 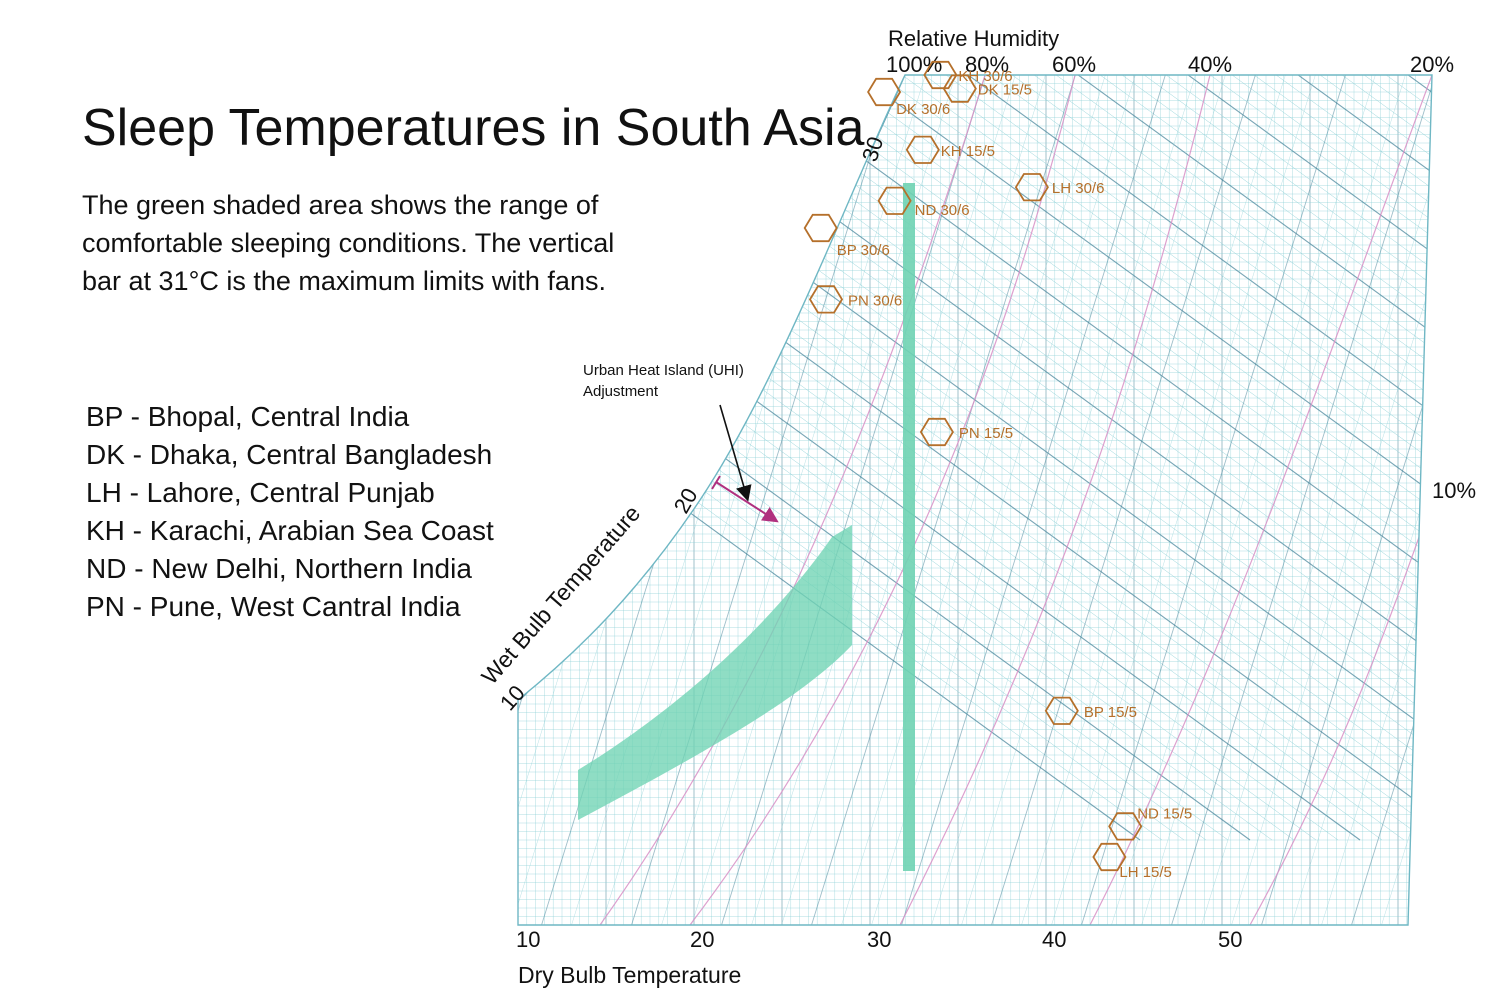 I want to click on x-tick-label: 40, so click(x=1054, y=939).